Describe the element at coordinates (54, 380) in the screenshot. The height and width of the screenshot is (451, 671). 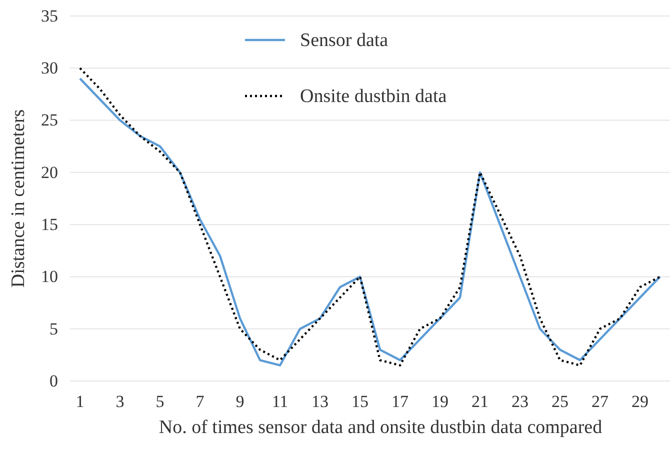
I see `y-tick-label: 0` at that location.